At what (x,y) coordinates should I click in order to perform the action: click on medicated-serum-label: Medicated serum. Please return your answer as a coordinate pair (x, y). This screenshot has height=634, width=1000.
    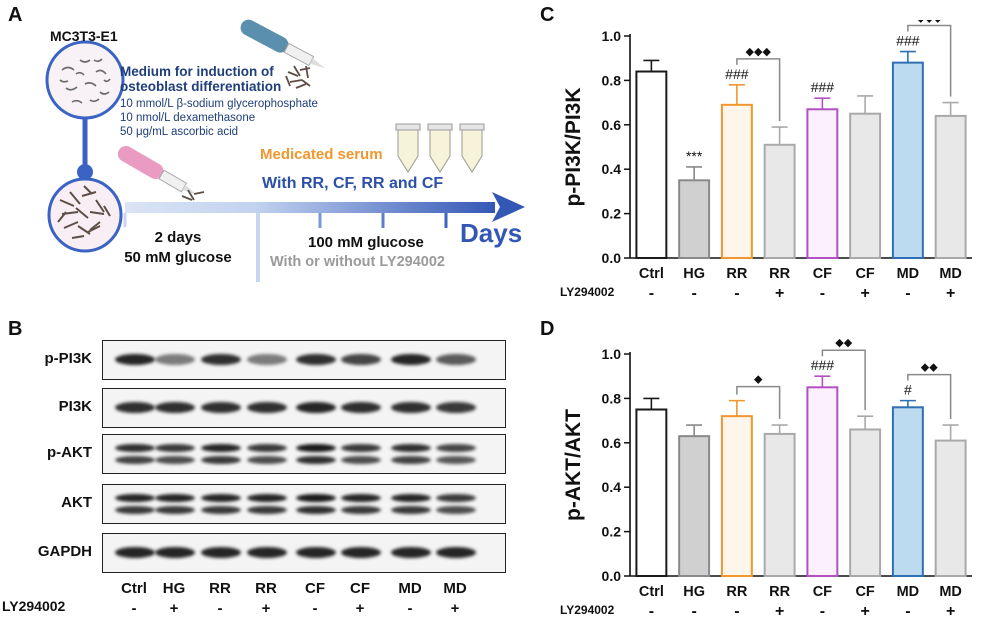
    Looking at the image, I should click on (321, 154).